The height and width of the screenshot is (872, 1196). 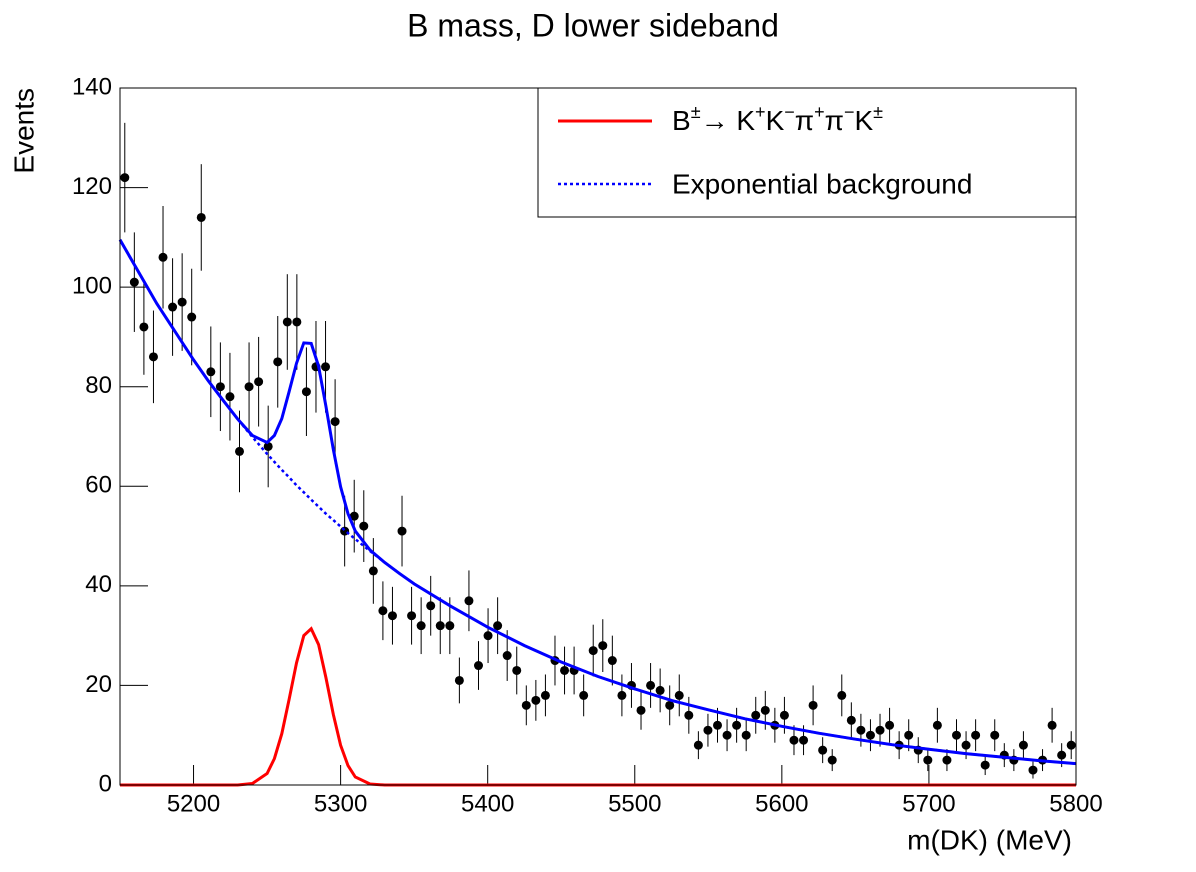 I want to click on legend-box, so click(x=807, y=152).